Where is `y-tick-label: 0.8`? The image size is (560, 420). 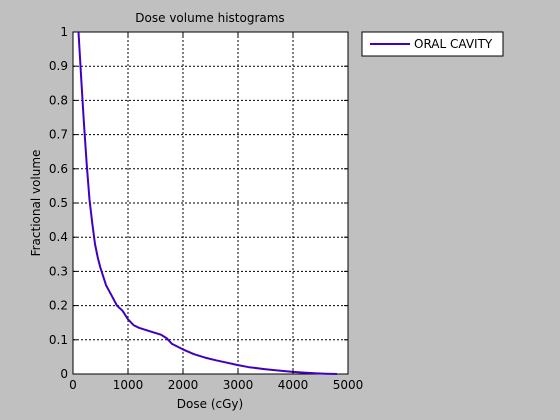 y-tick-label: 0.8 is located at coordinates (58, 100).